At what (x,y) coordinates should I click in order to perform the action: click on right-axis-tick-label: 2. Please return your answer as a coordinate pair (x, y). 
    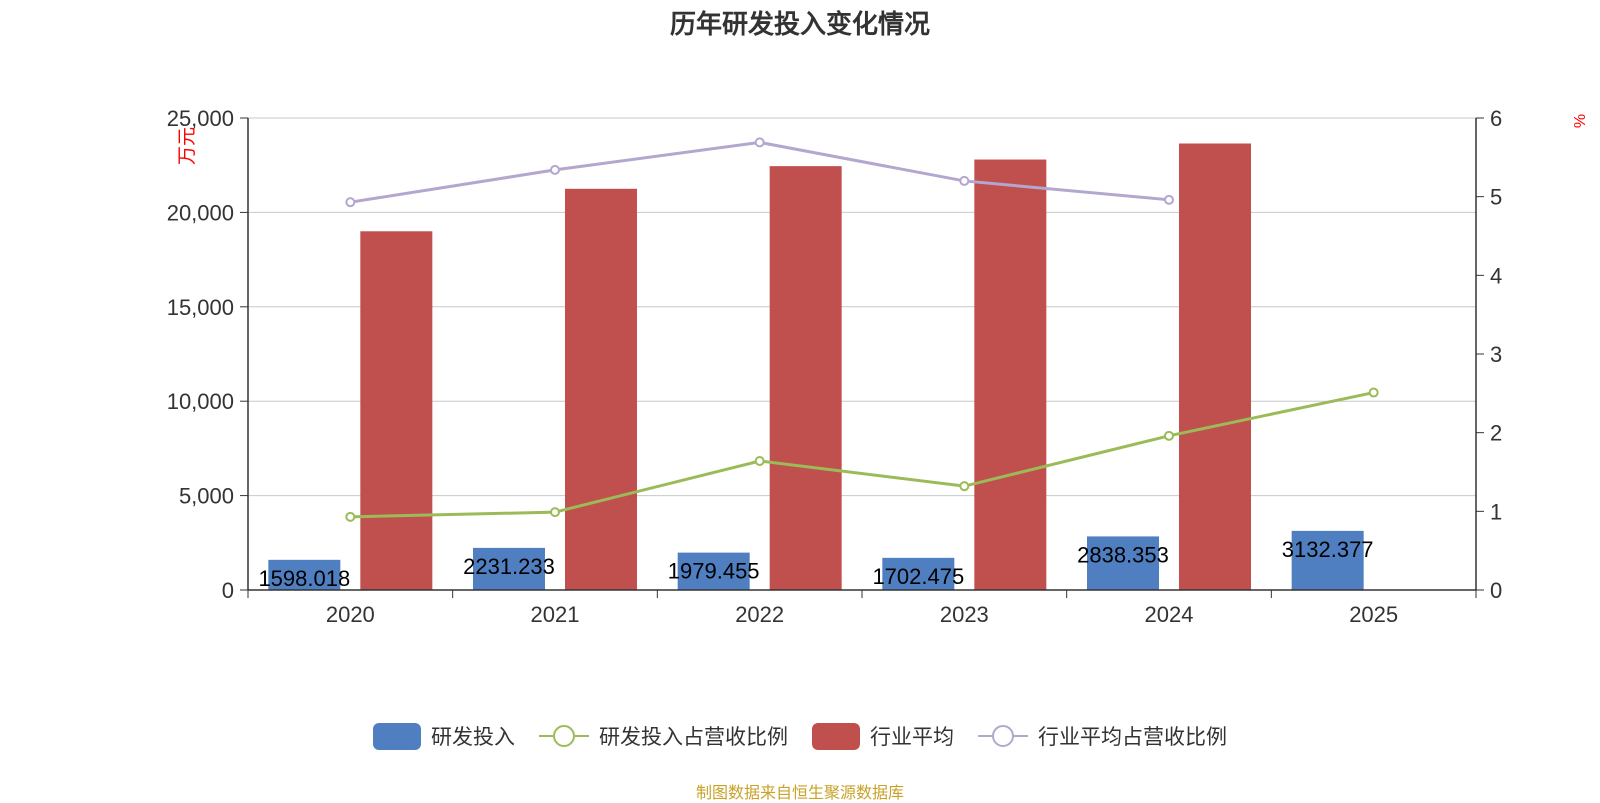
    Looking at the image, I should click on (1496, 433).